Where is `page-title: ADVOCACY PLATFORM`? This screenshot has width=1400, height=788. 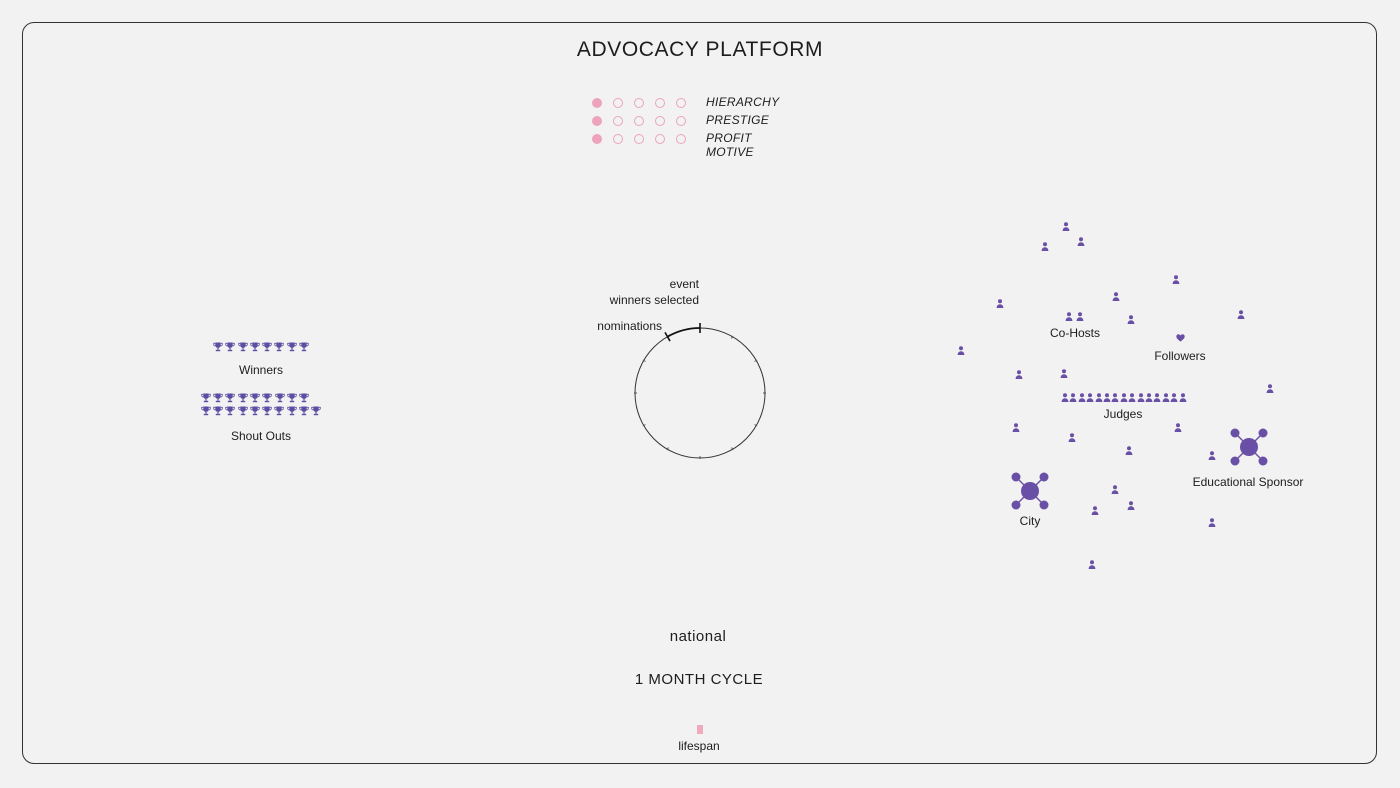
page-title: ADVOCACY PLATFORM is located at coordinates (700, 49).